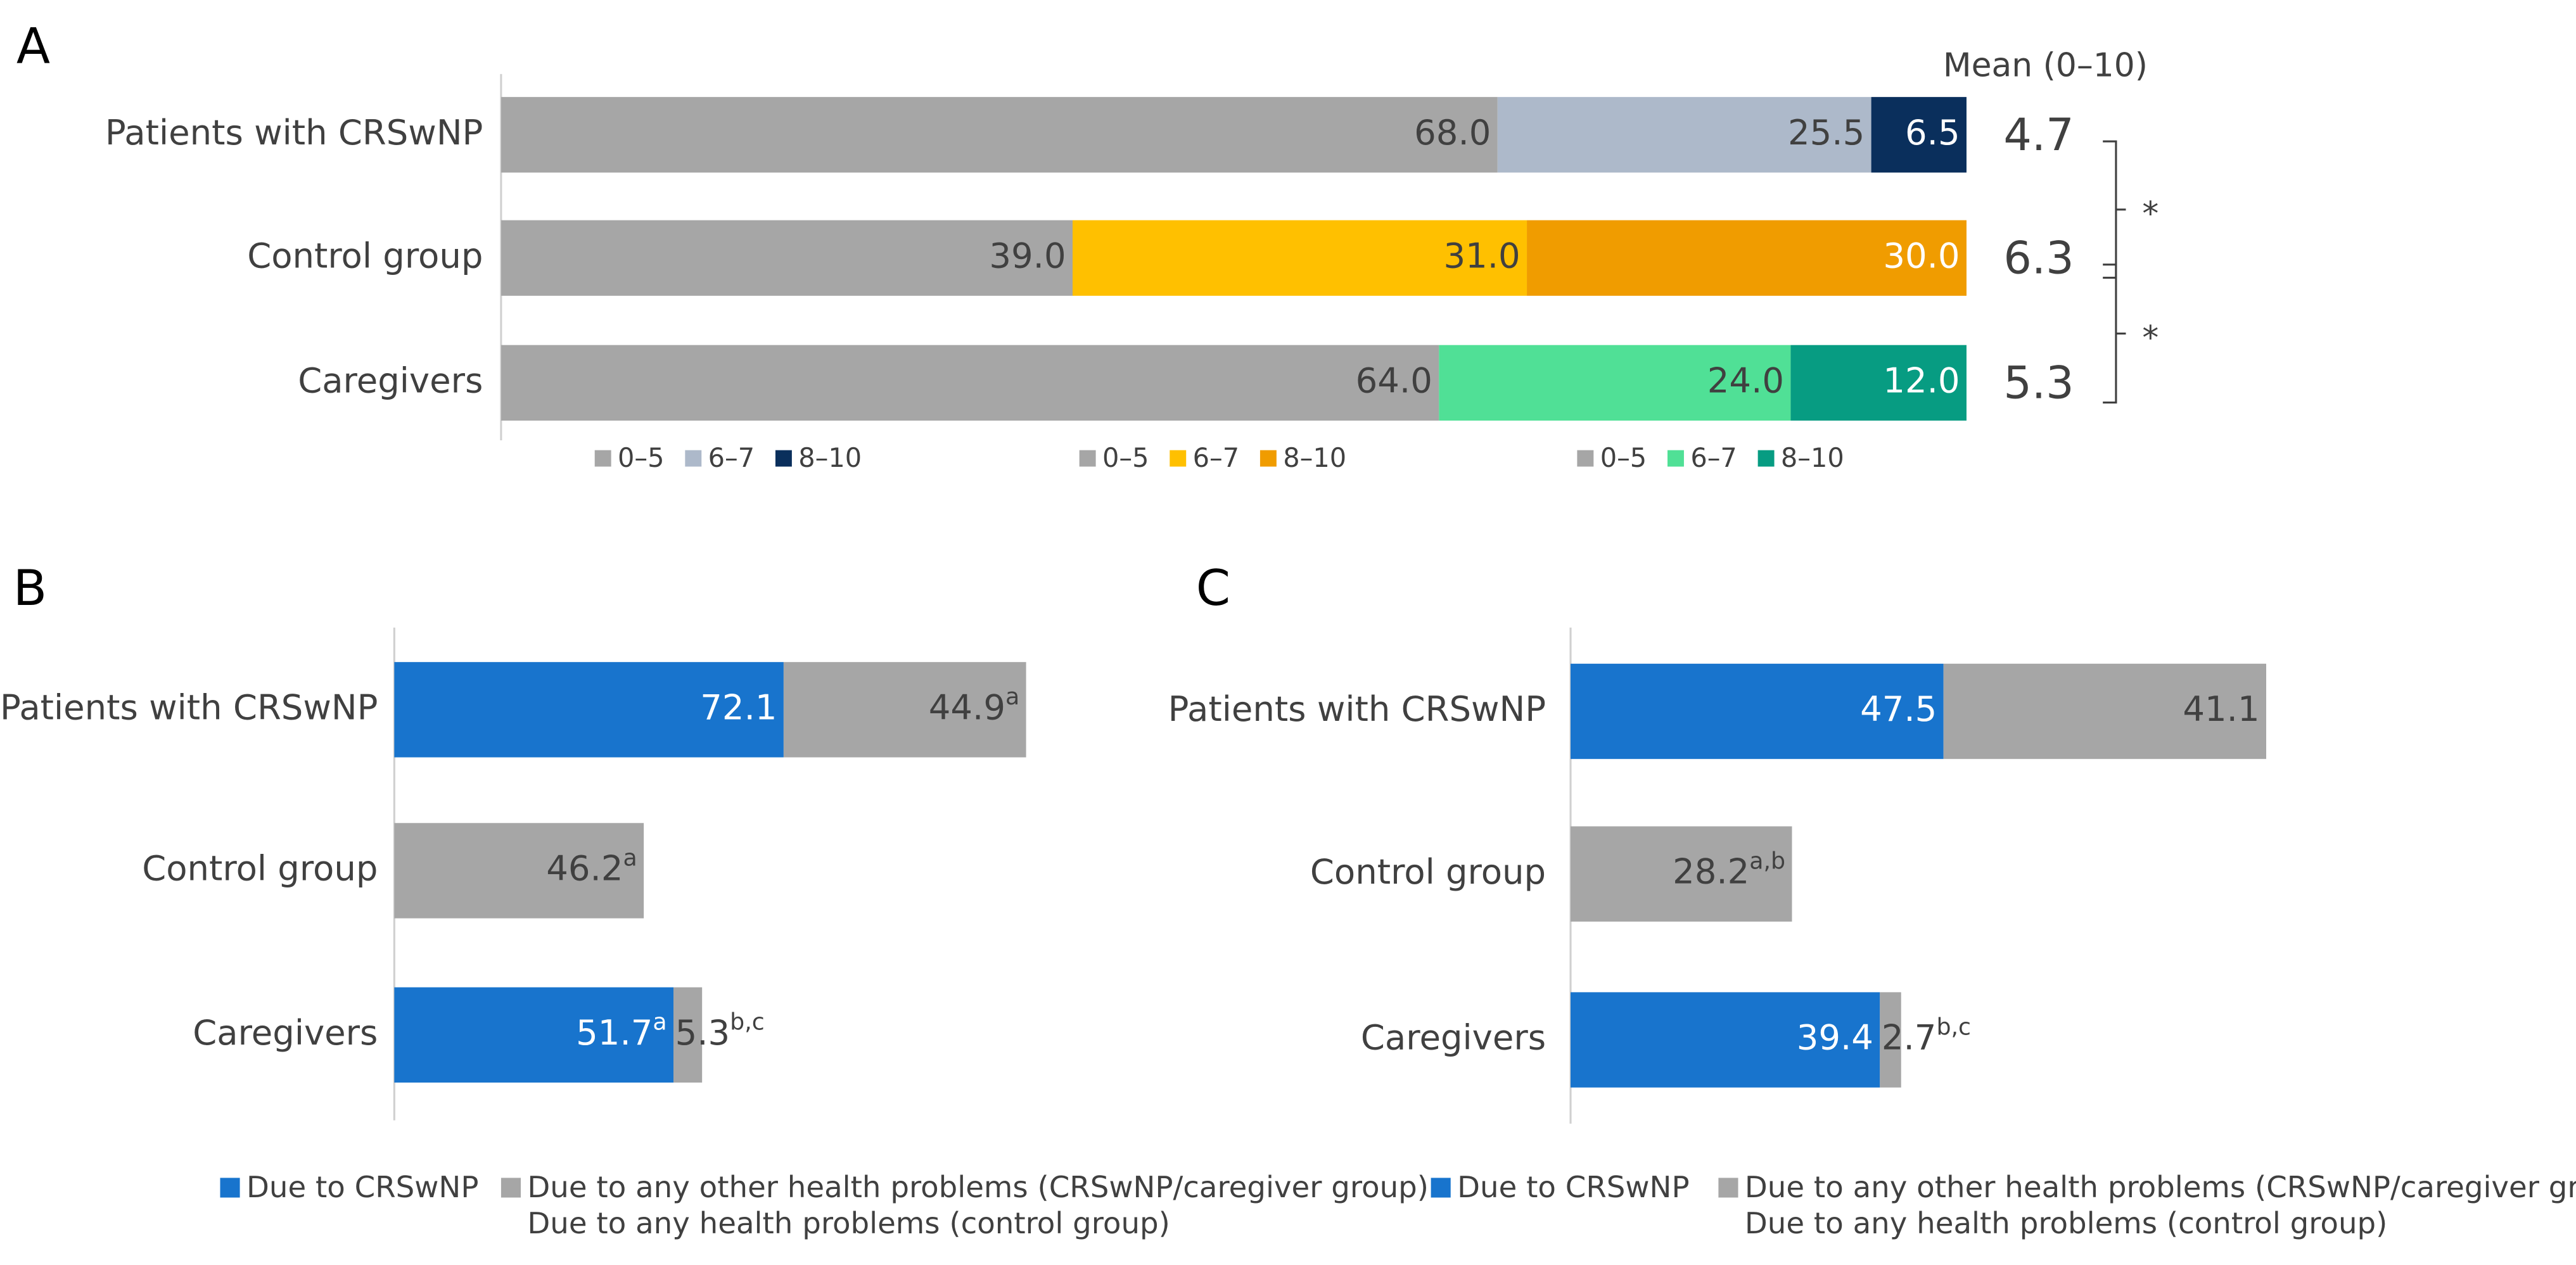  What do you see at coordinates (585, 869) in the screenshot?
I see `value-text: 46.2` at bounding box center [585, 869].